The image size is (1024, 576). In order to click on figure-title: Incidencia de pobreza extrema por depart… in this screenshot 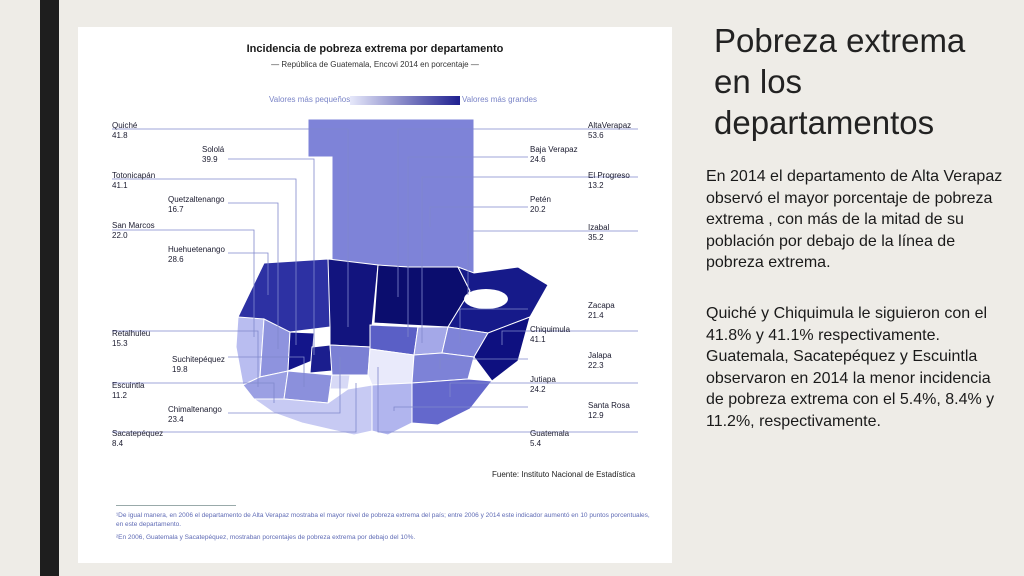, I will do `click(375, 49)`.